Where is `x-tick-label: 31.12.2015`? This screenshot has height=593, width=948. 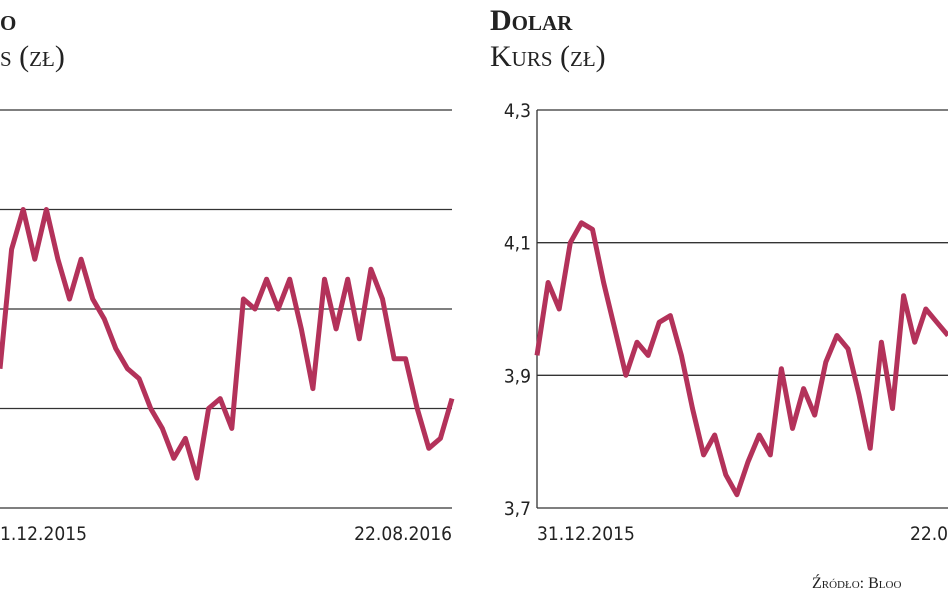 x-tick-label: 31.12.2015 is located at coordinates (586, 534).